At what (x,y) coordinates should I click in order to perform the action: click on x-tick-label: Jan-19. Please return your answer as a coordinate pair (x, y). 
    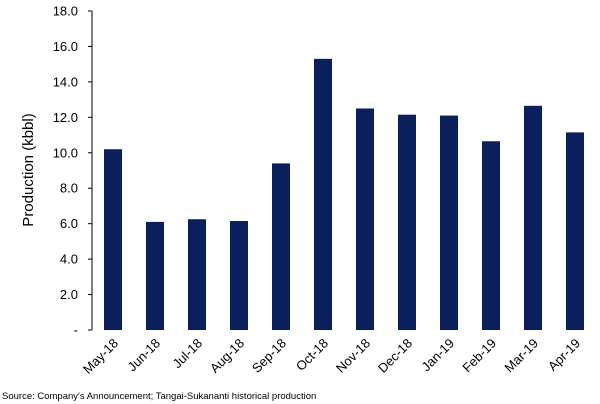
    Looking at the image, I should click on (437, 355).